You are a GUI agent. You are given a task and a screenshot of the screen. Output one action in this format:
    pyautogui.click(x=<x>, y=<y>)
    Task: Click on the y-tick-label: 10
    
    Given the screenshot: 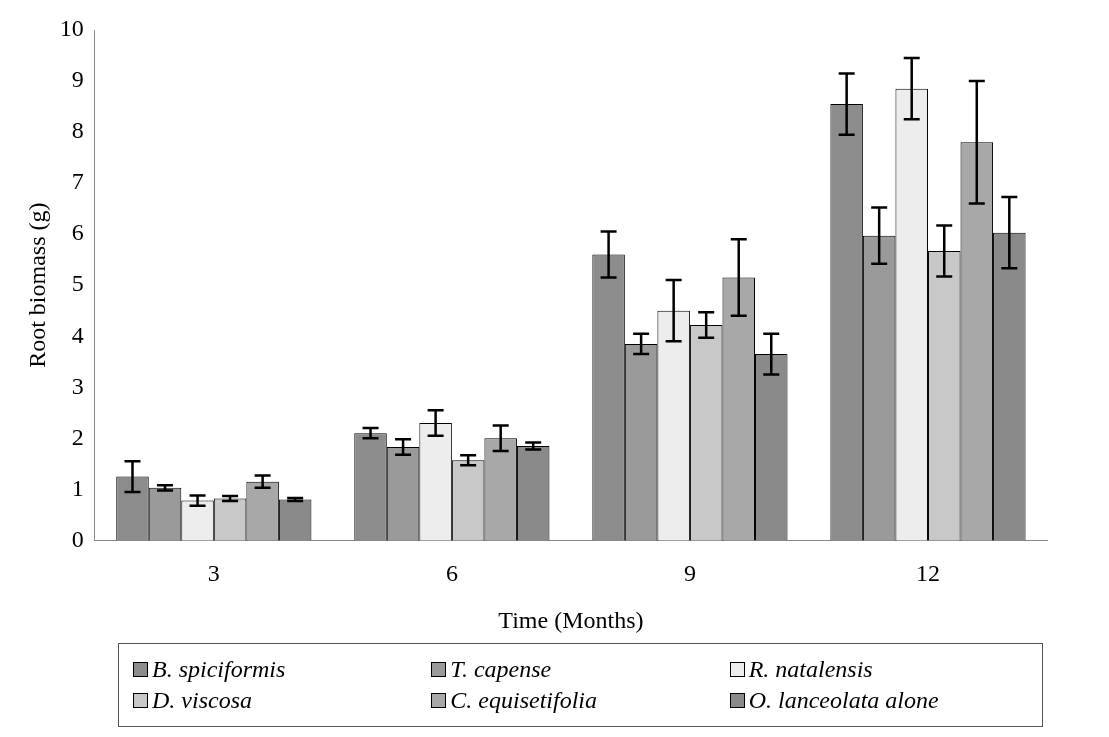 What is the action you would take?
    pyautogui.click(x=71, y=28)
    